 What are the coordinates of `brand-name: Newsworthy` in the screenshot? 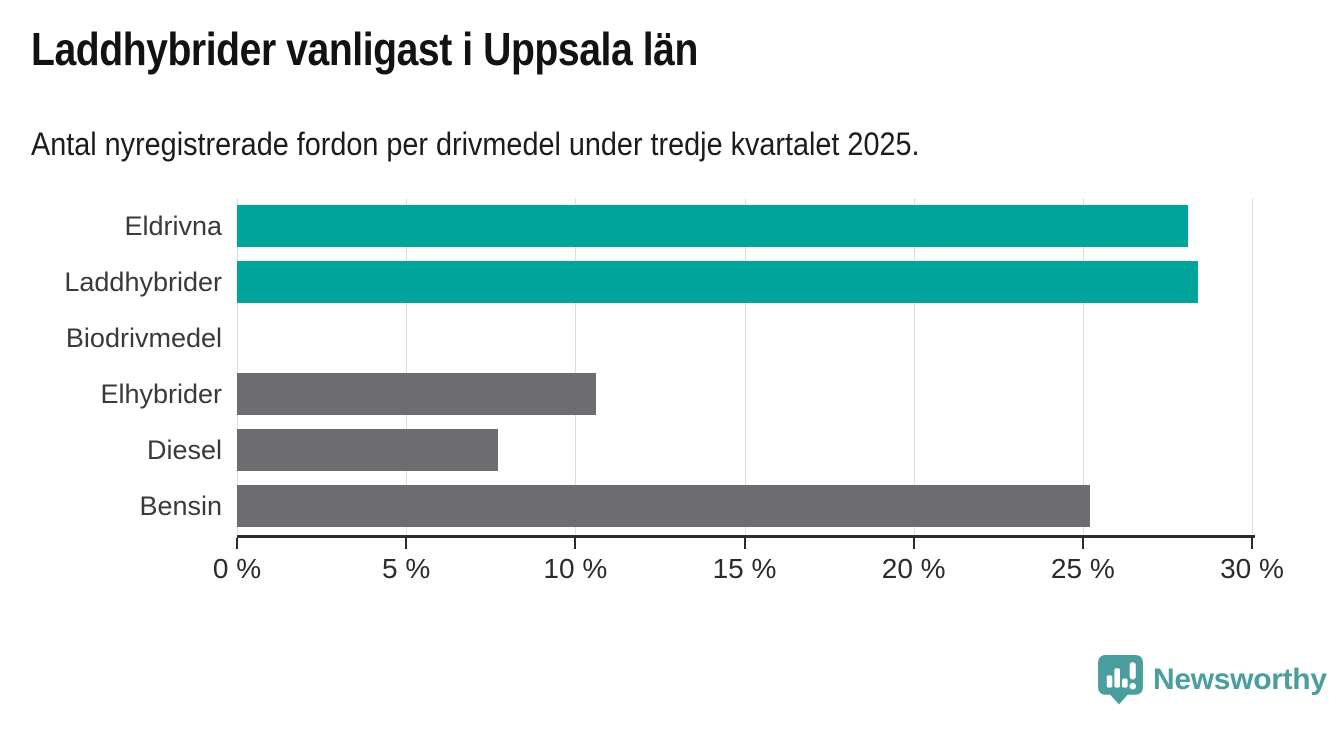 It's located at (1240, 679).